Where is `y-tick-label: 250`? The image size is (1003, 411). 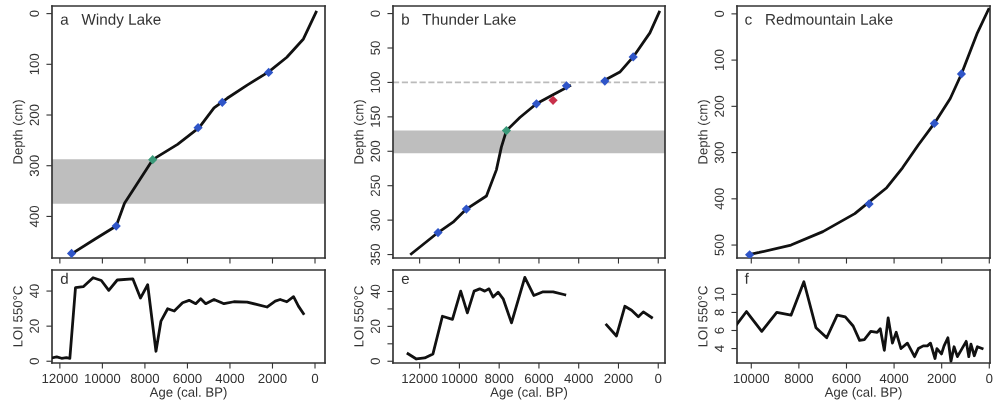
y-tick-label: 250 is located at coordinates (375, 186).